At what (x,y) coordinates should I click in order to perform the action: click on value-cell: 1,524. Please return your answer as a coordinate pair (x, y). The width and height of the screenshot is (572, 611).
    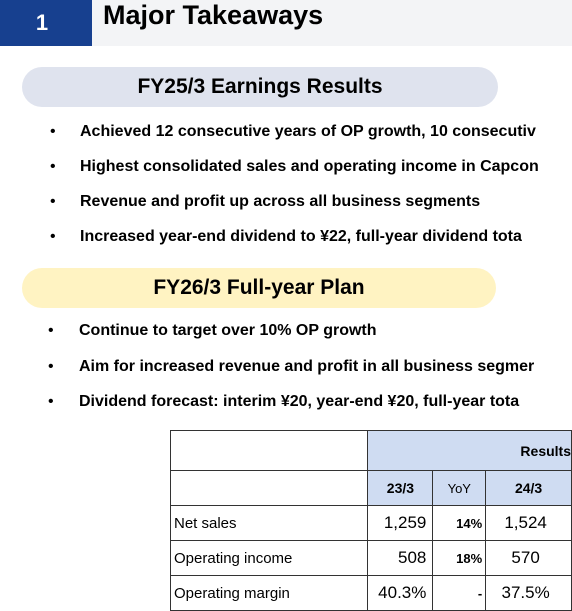
    Looking at the image, I should click on (528, 523).